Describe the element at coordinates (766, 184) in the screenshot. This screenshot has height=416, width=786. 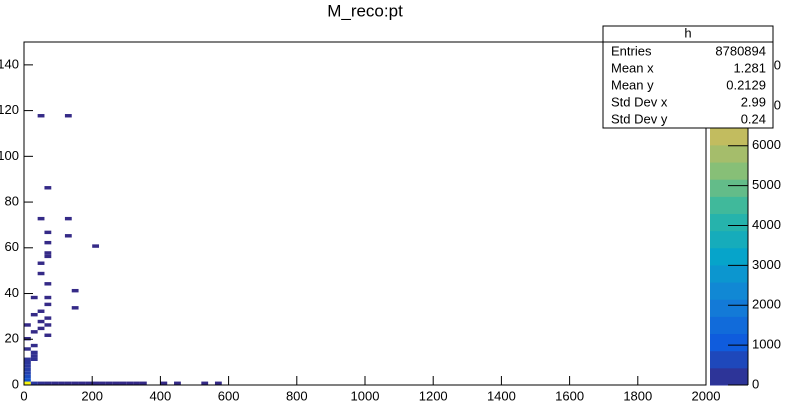
I see `z-tick-label: 5000` at that location.